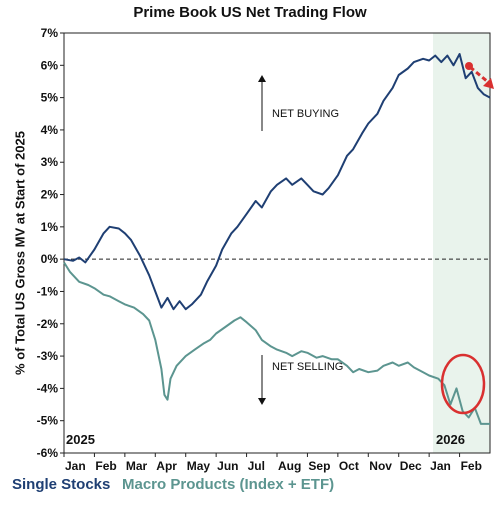  I want to click on net-selling-arrow-icon, so click(262, 401).